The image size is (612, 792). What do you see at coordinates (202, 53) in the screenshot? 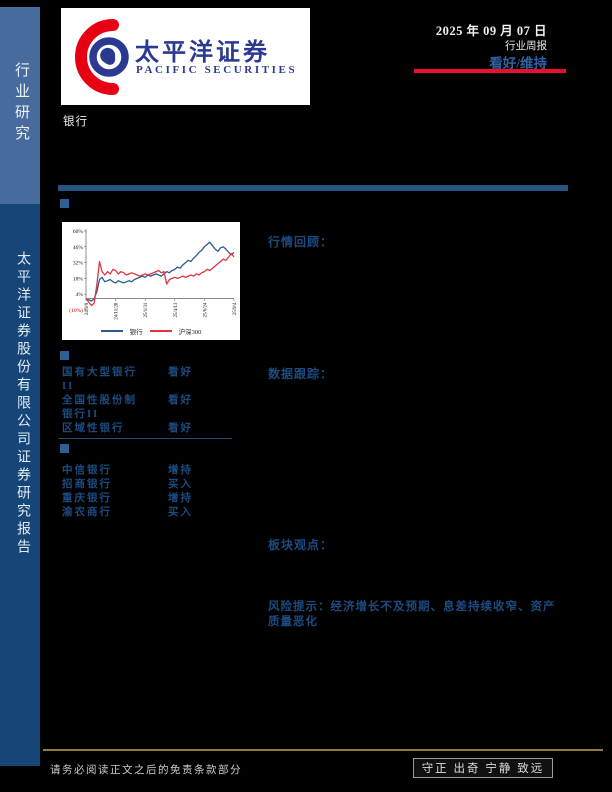
I see `logo-name-cn: 太平洋证券` at bounding box center [202, 53].